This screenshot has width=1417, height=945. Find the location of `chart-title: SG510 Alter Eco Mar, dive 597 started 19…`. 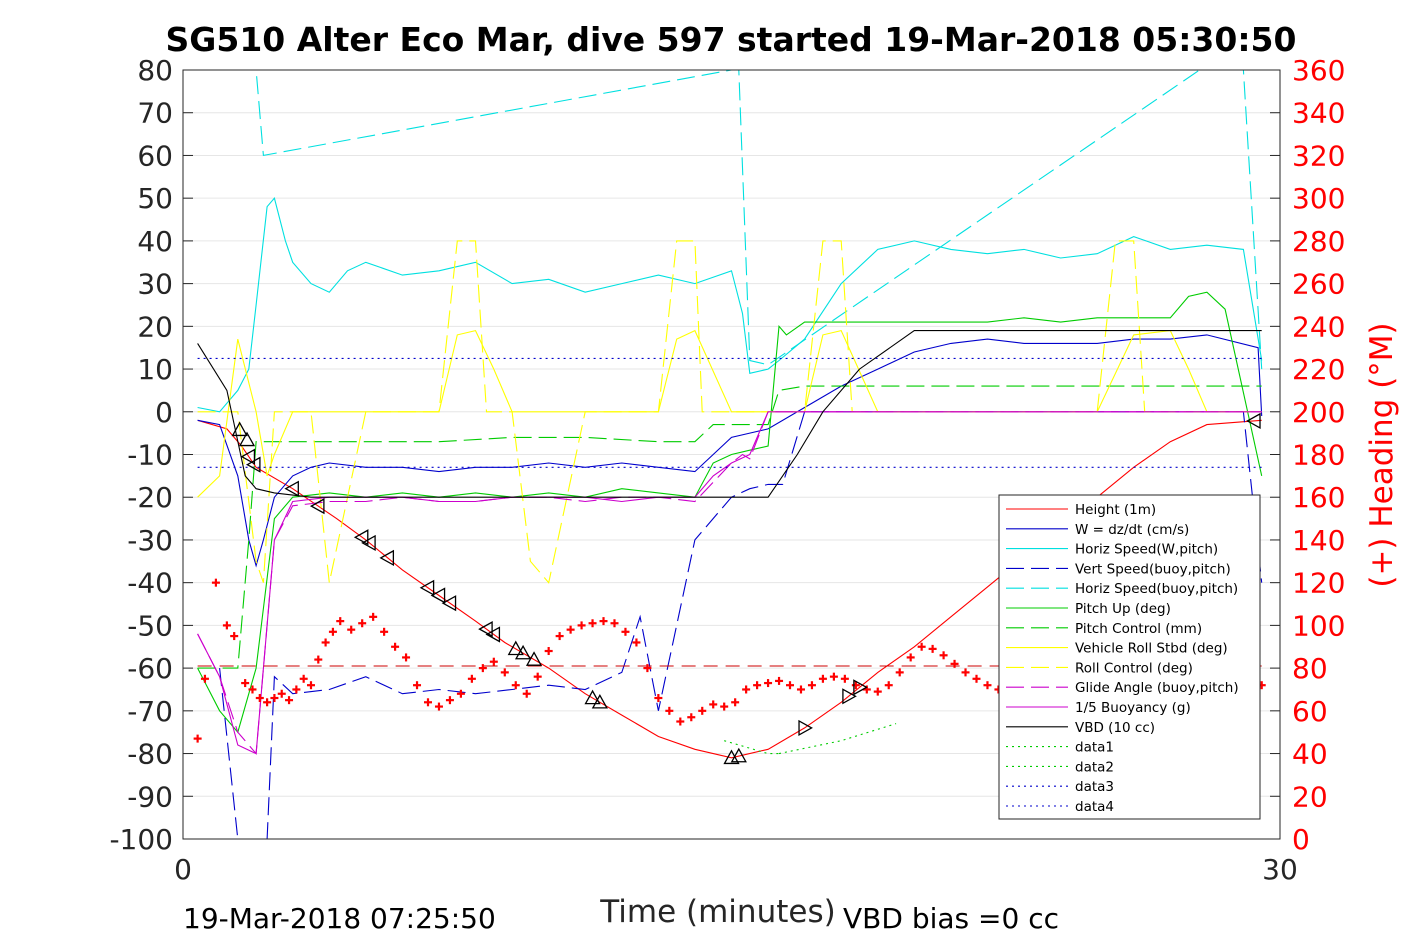

chart-title: SG510 Alter Eco Mar, dive 597 started 19… is located at coordinates (731, 39).